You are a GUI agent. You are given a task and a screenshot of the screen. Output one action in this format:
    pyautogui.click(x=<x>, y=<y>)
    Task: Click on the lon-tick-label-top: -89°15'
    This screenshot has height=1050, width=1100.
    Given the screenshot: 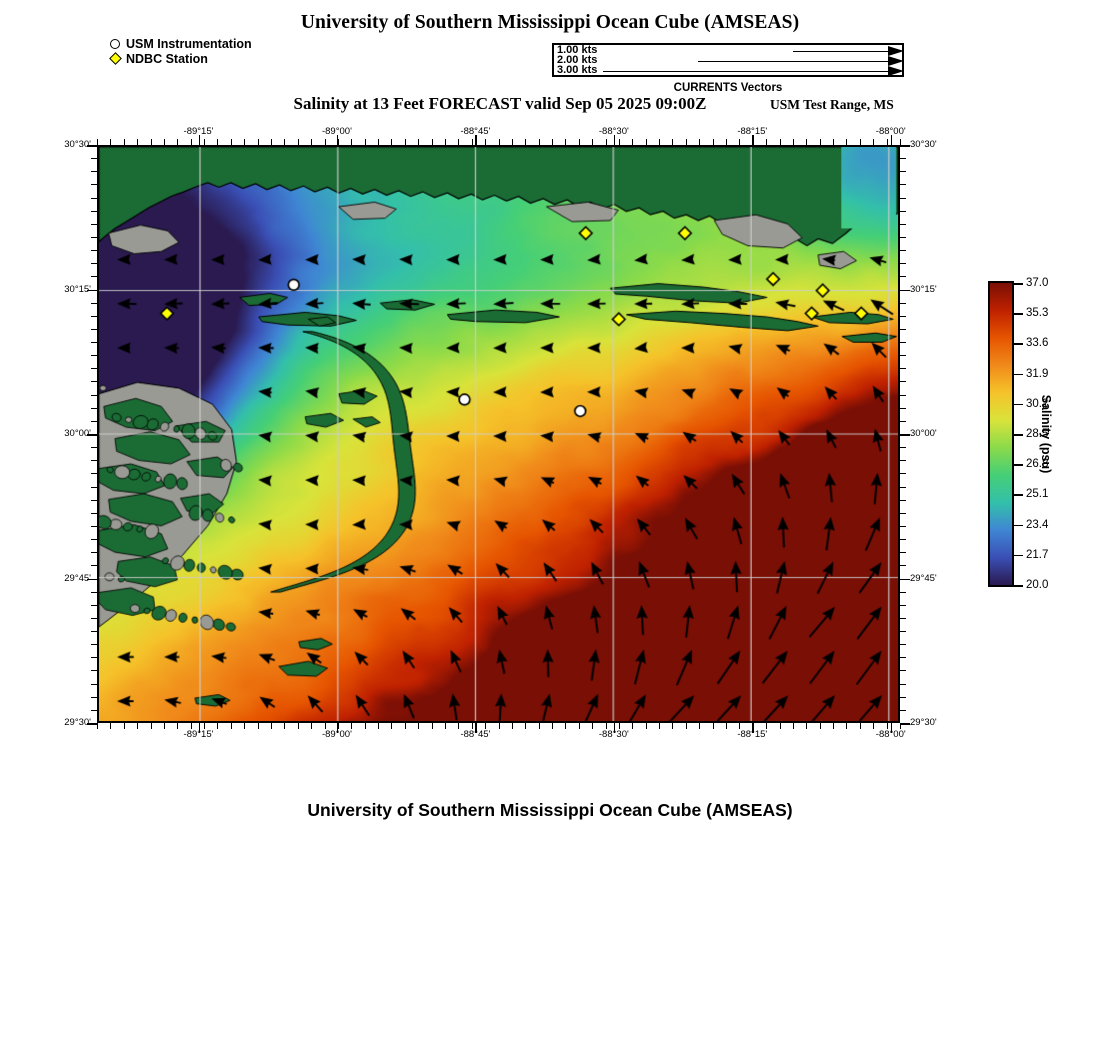 What is the action you would take?
    pyautogui.click(x=198, y=131)
    